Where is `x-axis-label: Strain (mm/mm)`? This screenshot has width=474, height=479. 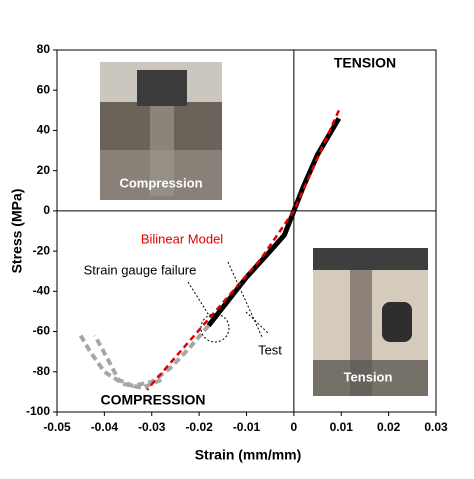 x-axis-label: Strain (mm/mm) is located at coordinates (248, 455).